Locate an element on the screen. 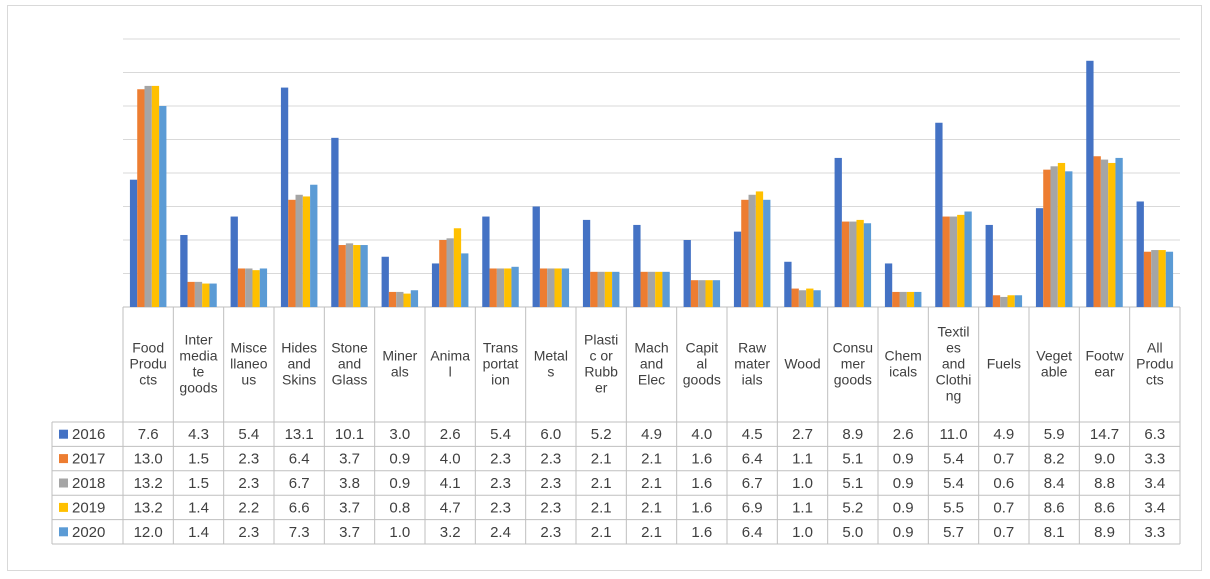 Image resolution: width=1210 pixels, height=579 pixels. category-label: l is located at coordinates (450, 372).